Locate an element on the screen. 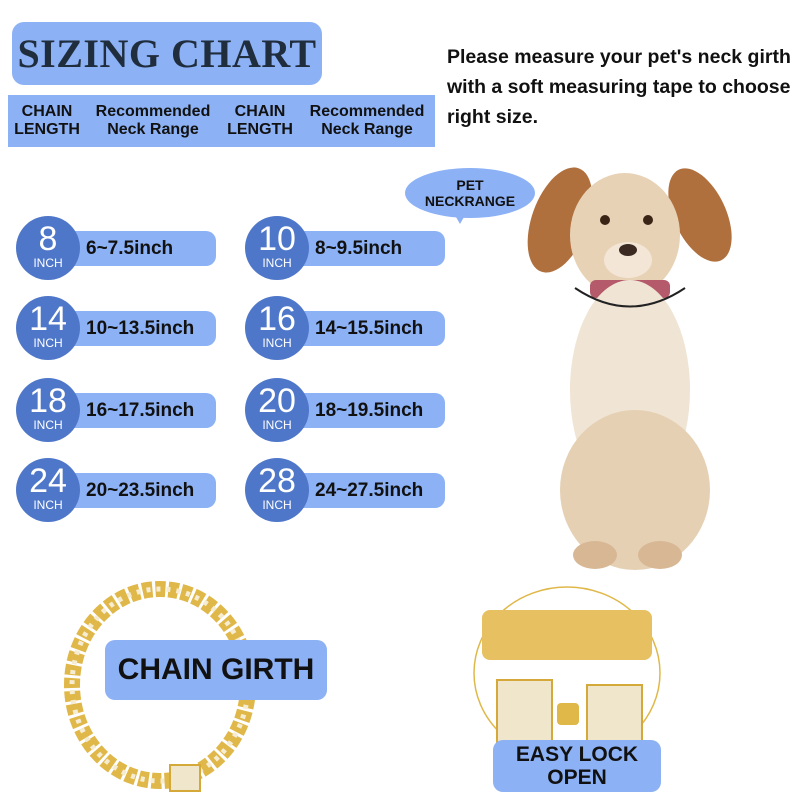 The height and width of the screenshot is (800, 800). header-chain-length-2: CHAIN LENGTH is located at coordinates (260, 120).